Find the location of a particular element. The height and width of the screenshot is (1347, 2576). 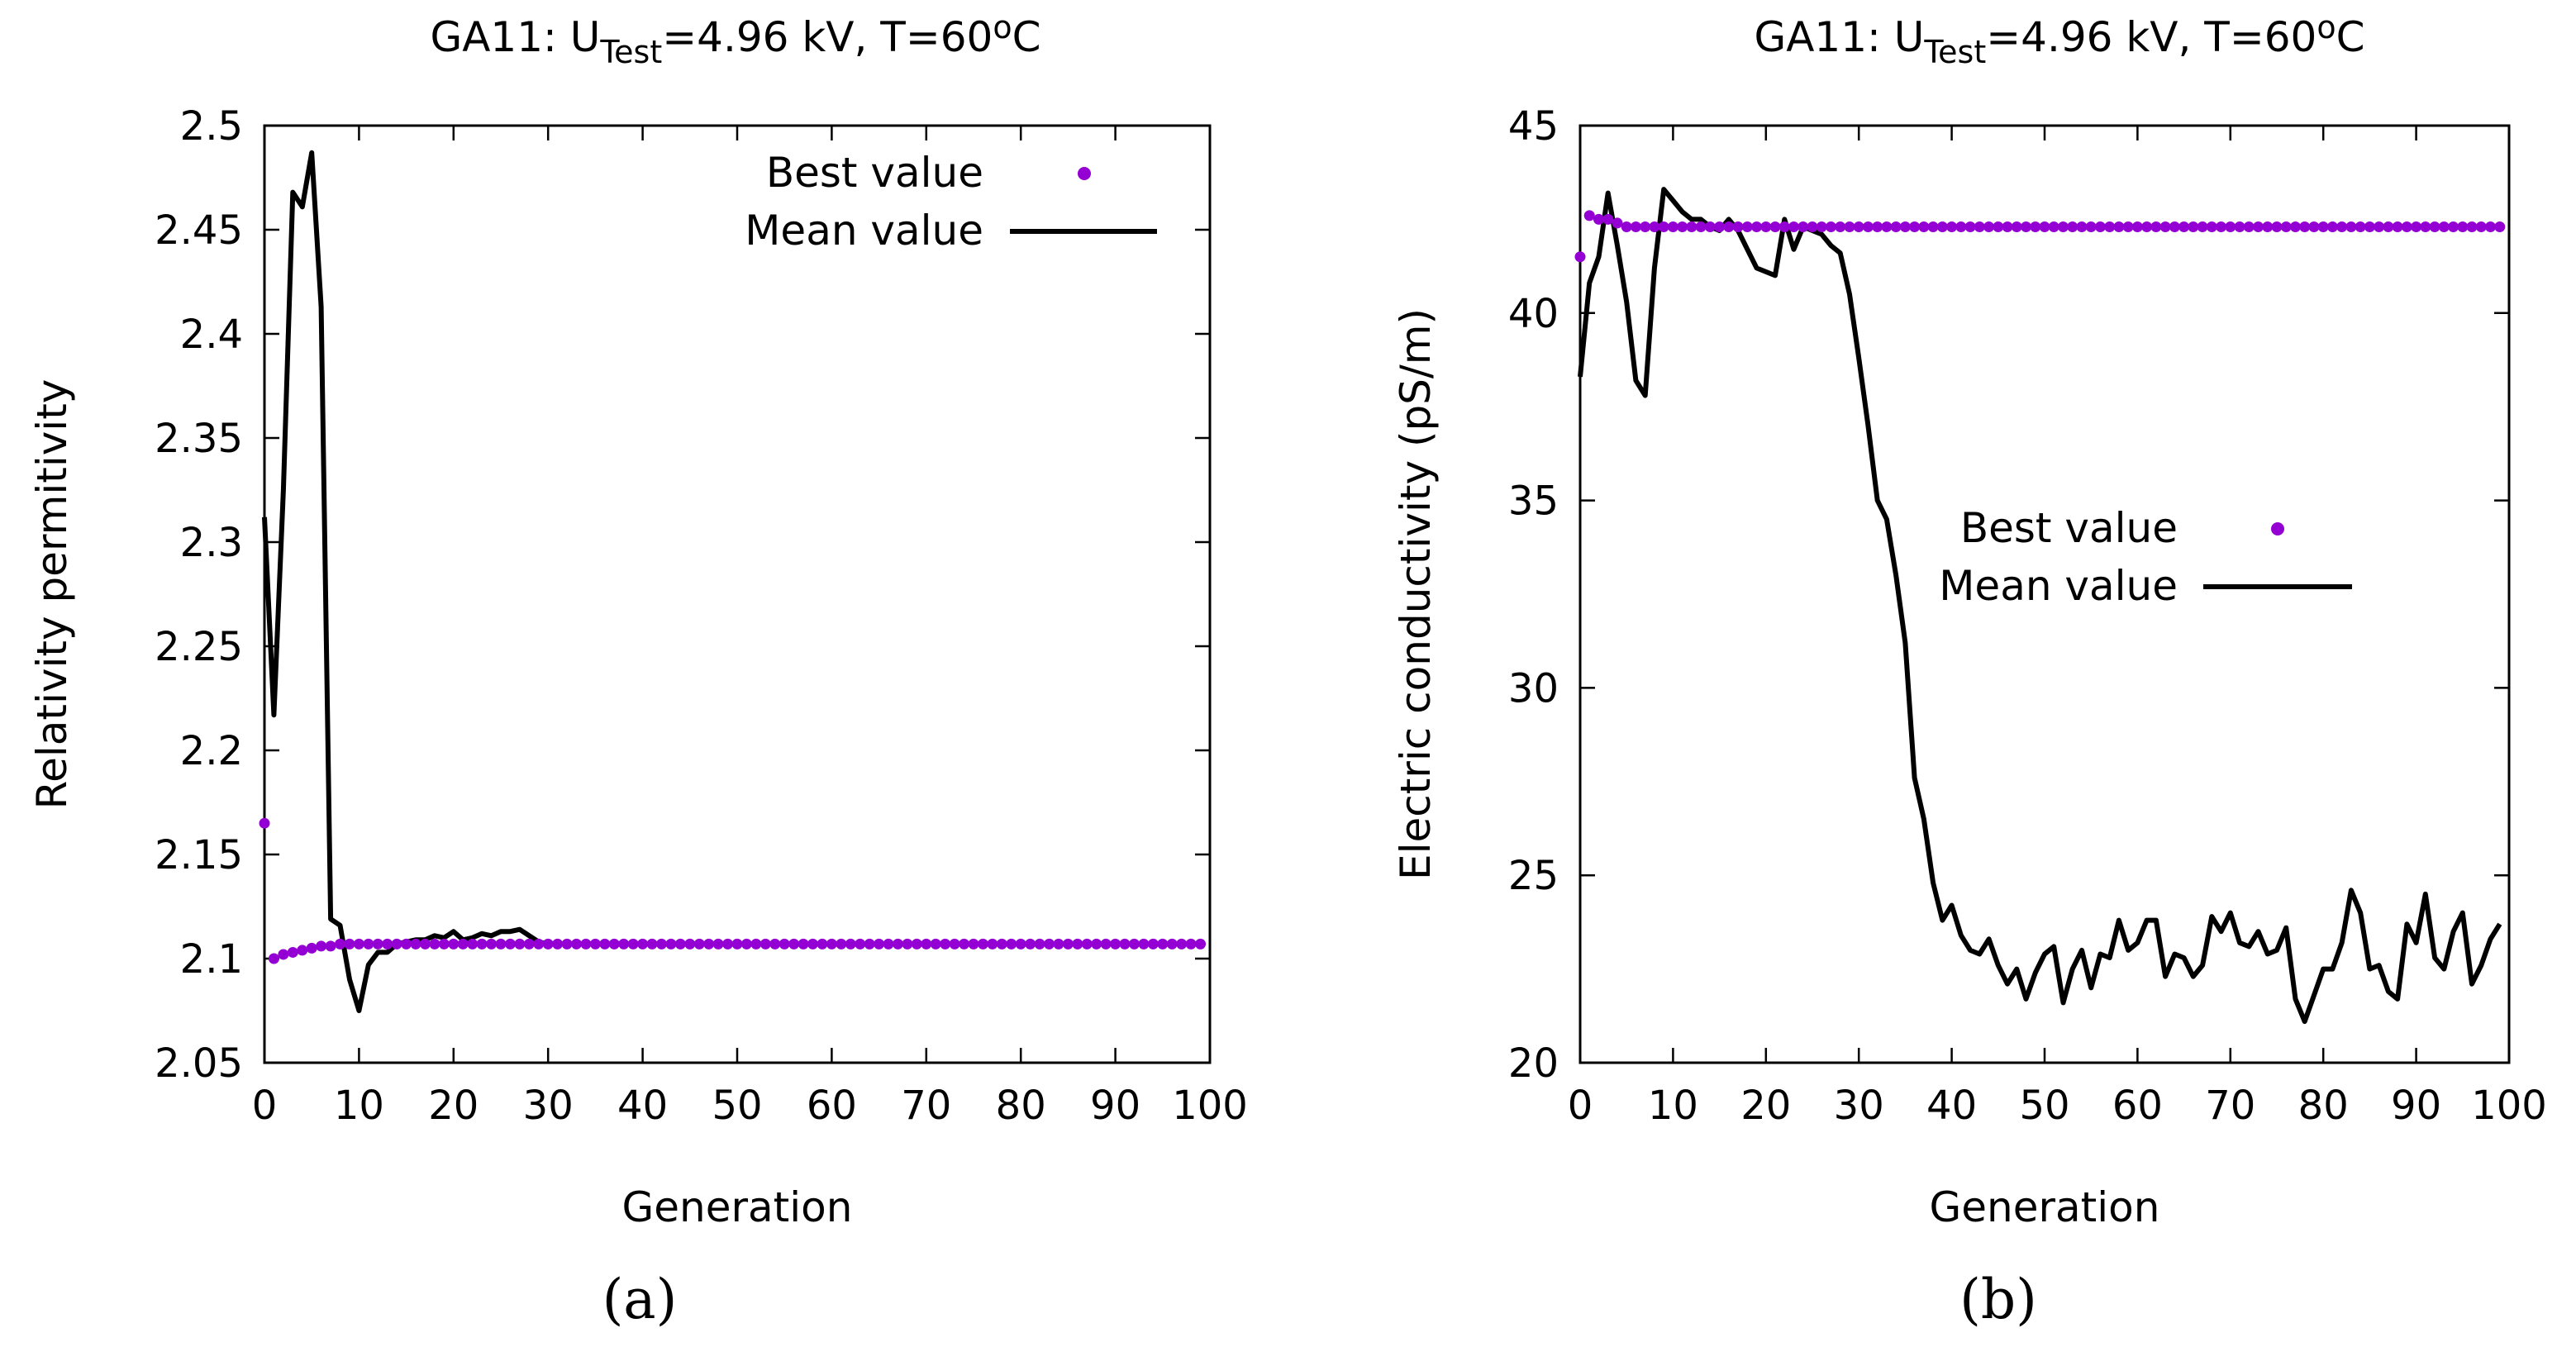

x-tick-label: 70 is located at coordinates (2230, 1106).